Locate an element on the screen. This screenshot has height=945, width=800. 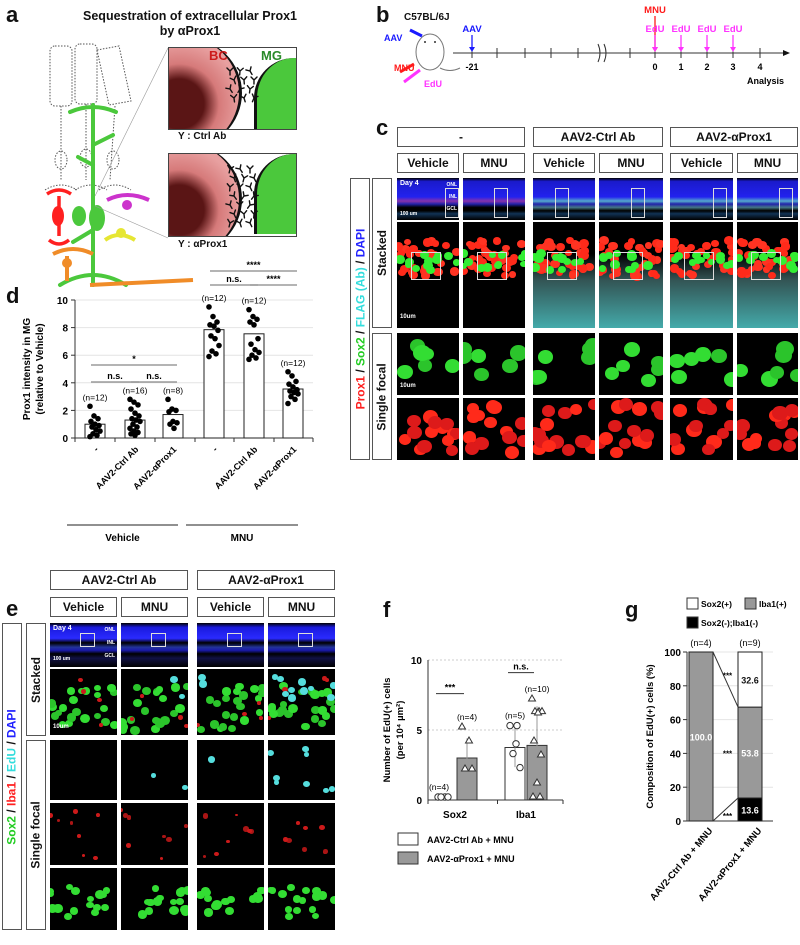
y-tick-label: 0 is located at coordinates (678, 822).